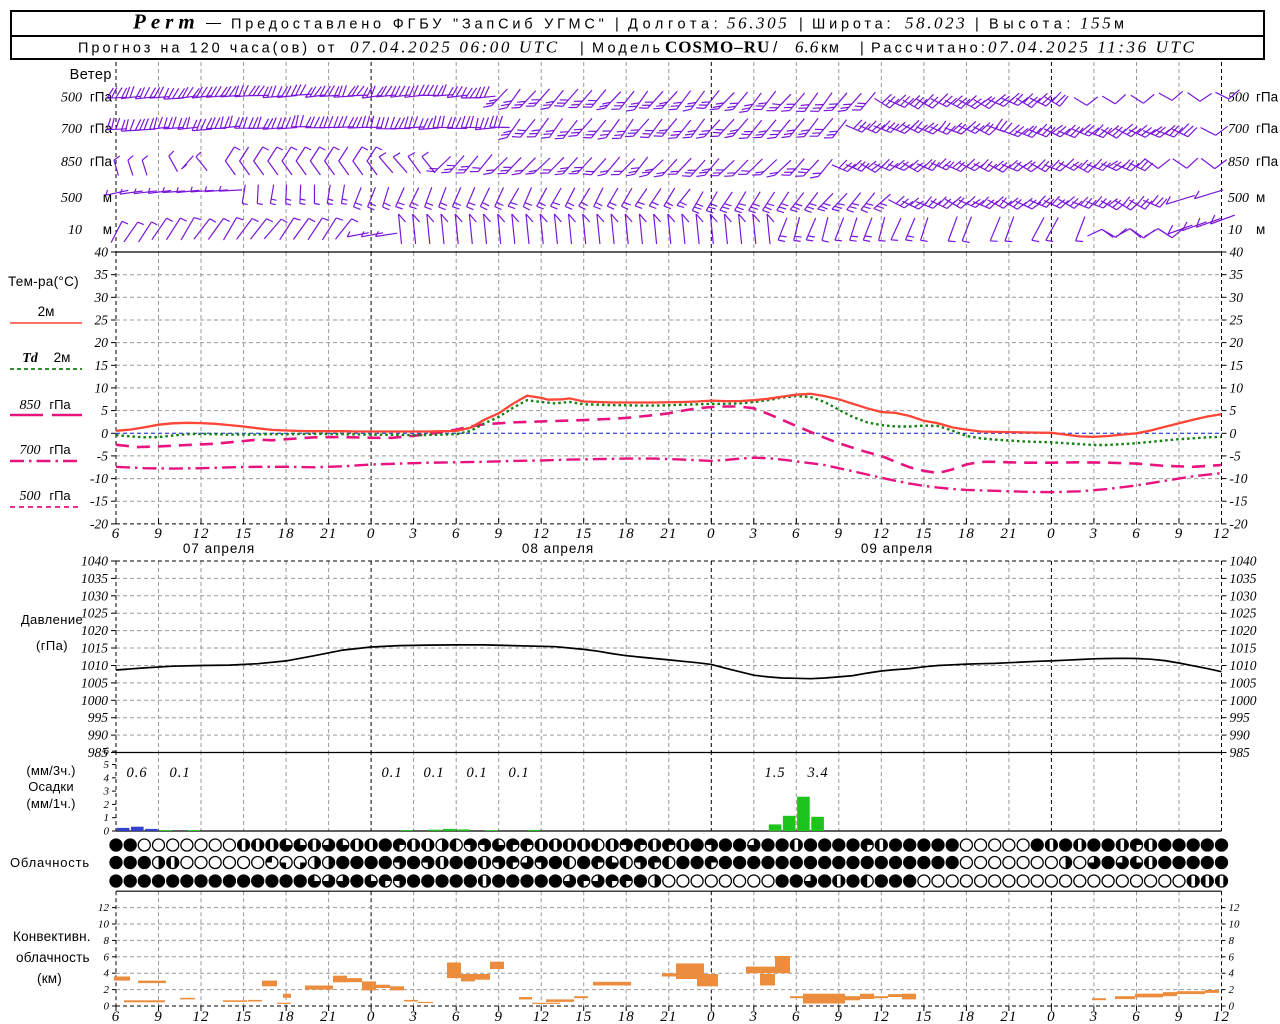 This screenshot has width=1280, height=1024. What do you see at coordinates (1235, 455) in the screenshot?
I see `svg-text: -5` at bounding box center [1235, 455].